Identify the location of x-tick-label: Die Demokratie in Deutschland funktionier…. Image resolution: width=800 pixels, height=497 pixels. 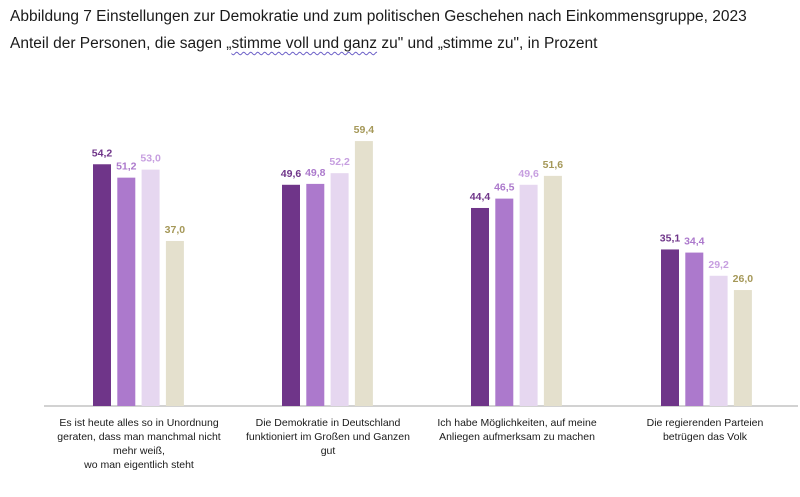
(328, 438).